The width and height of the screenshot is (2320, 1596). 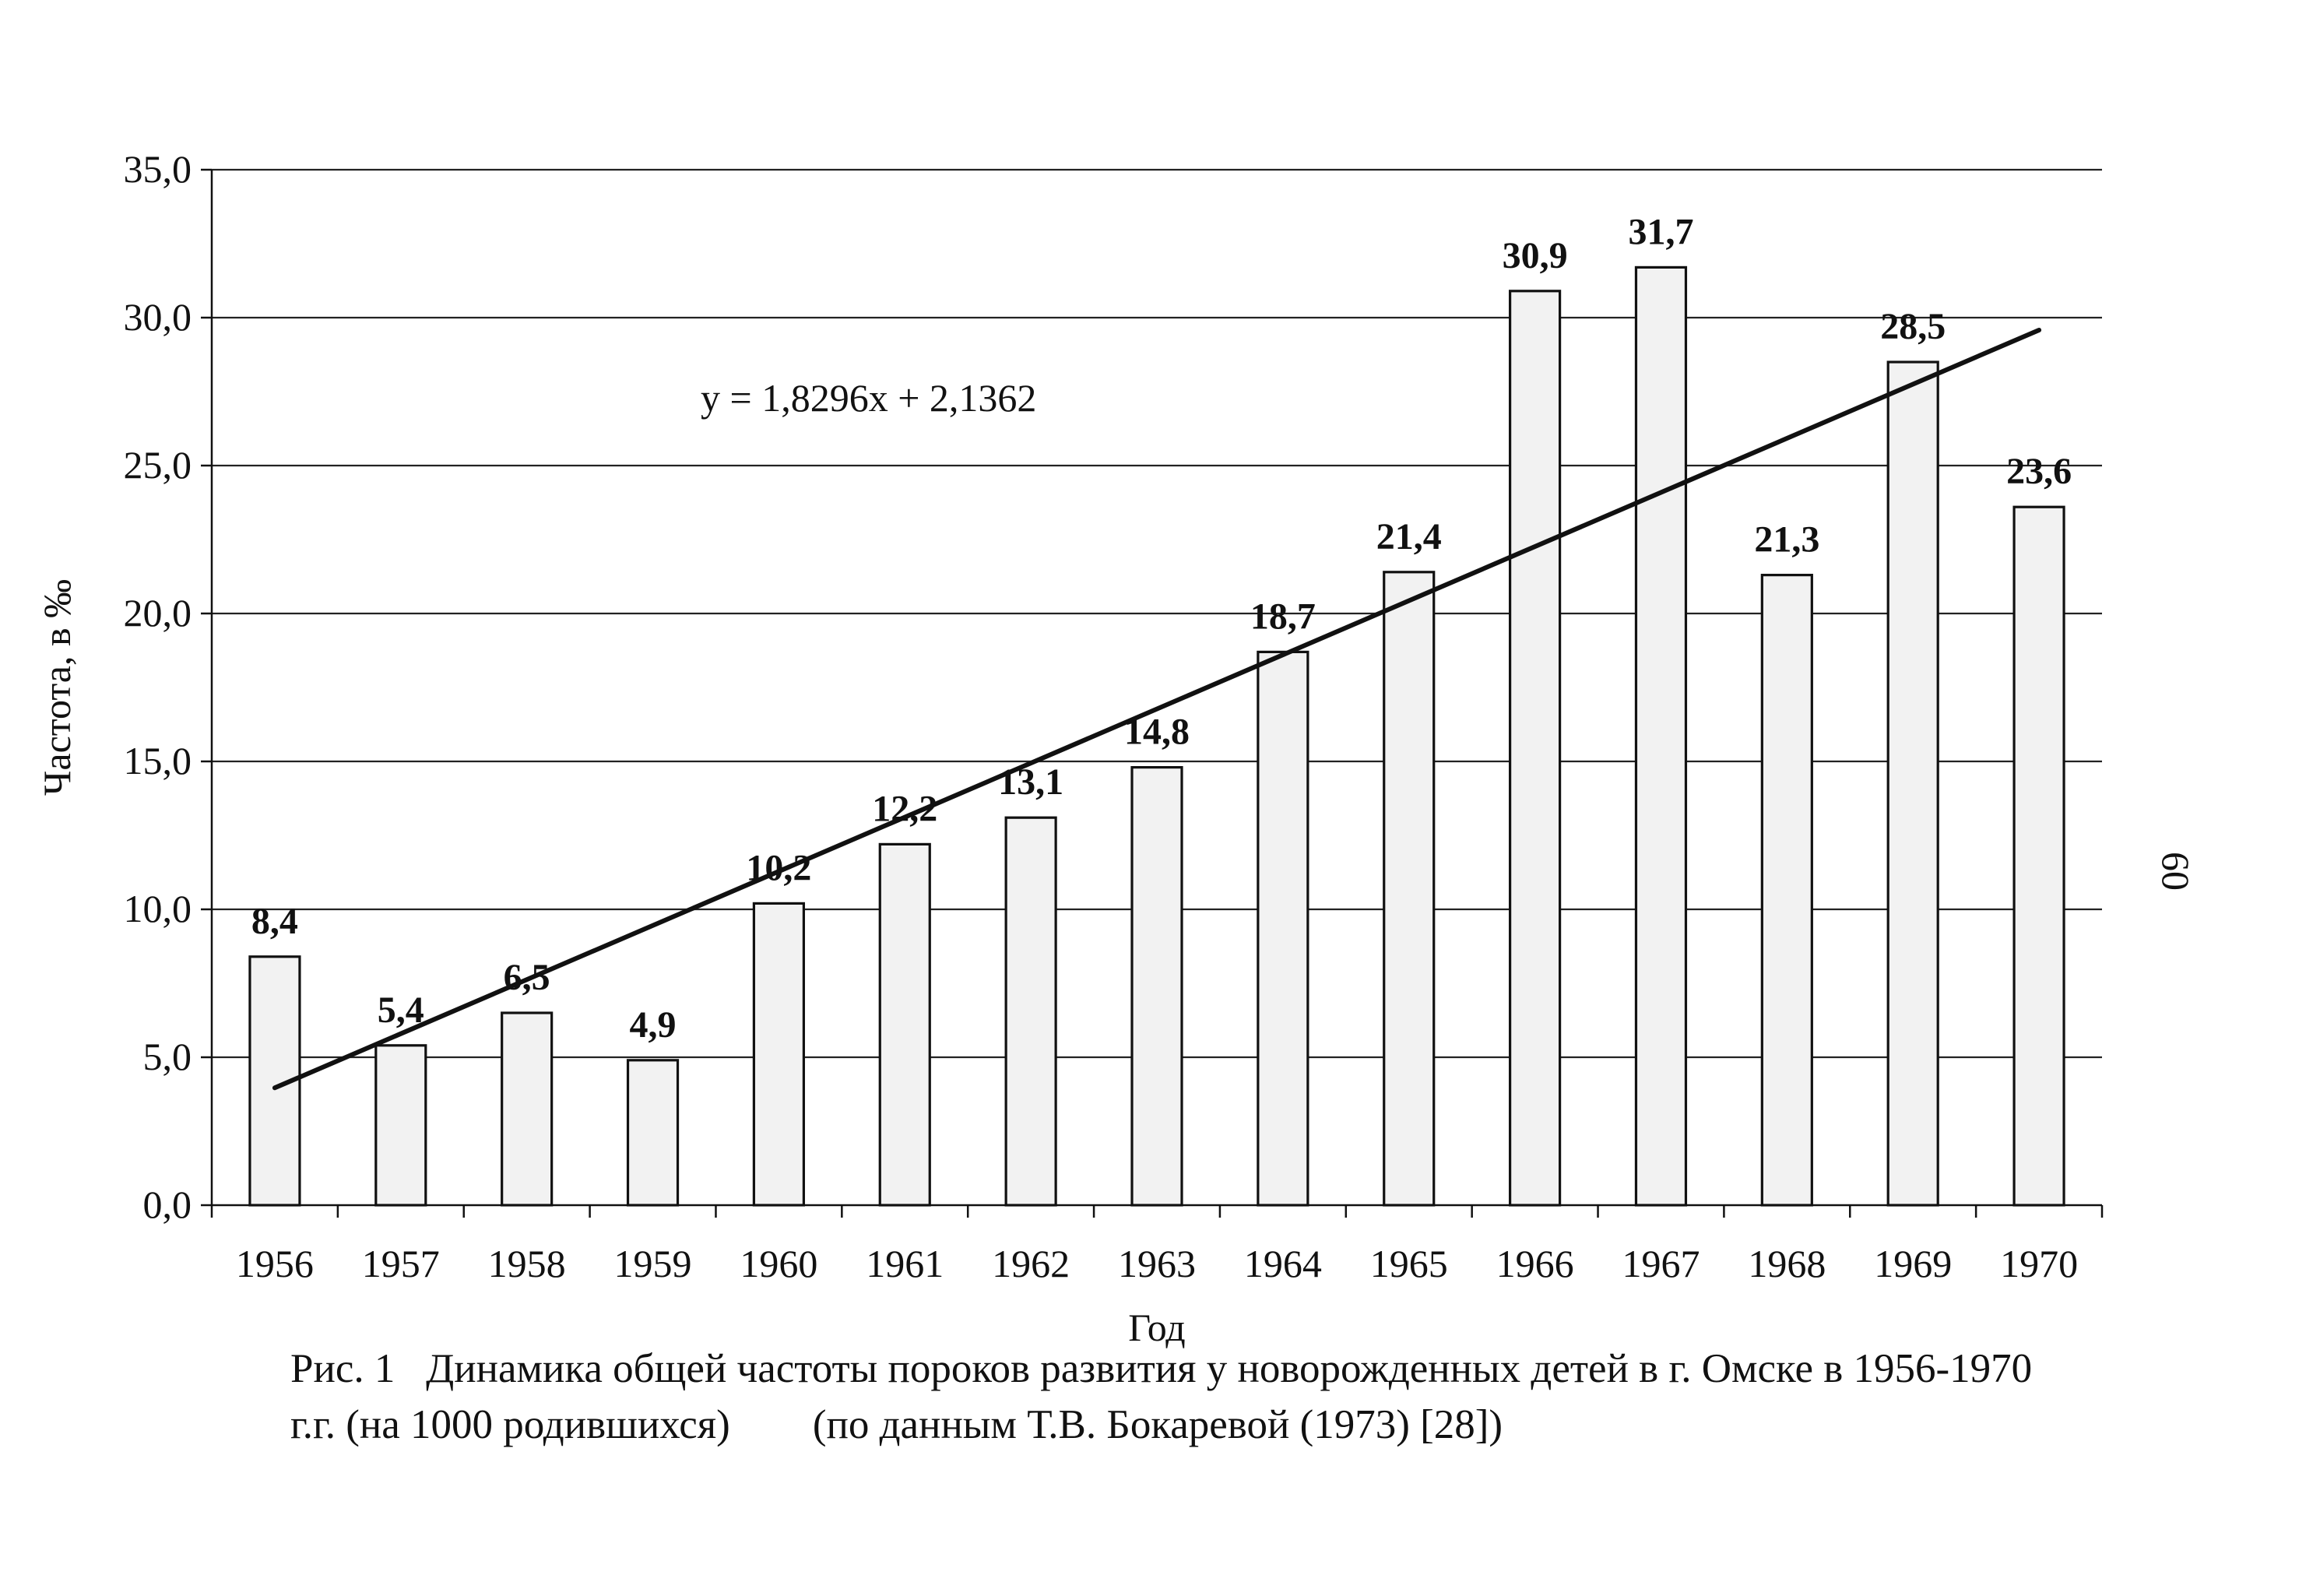 I want to click on x-tick-label: 1966, so click(x=1535, y=1263).